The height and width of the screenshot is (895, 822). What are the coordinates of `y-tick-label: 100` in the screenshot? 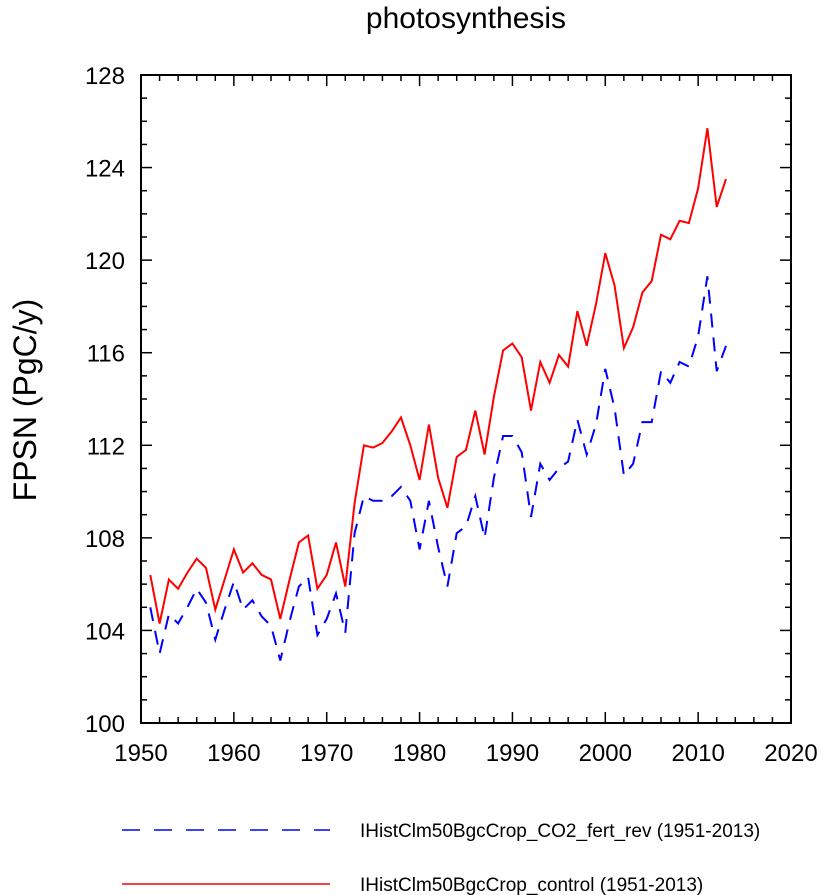 It's located at (105, 724).